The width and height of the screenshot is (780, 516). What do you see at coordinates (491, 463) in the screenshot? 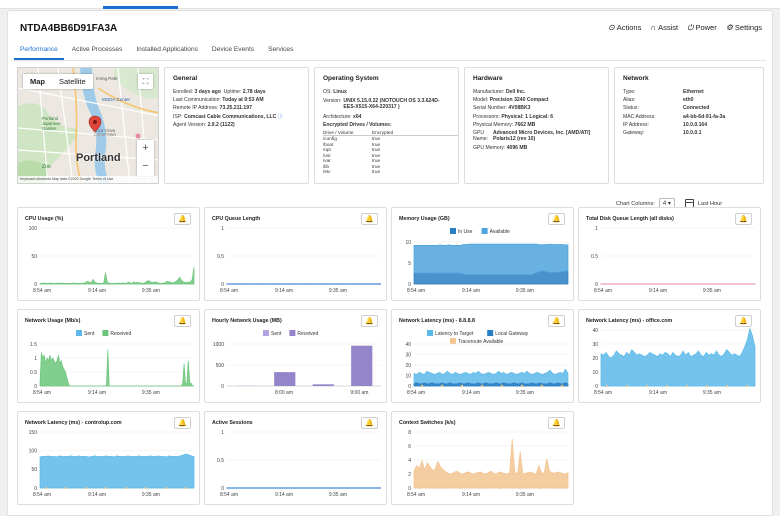
I see `series-area-ctx` at bounding box center [491, 463].